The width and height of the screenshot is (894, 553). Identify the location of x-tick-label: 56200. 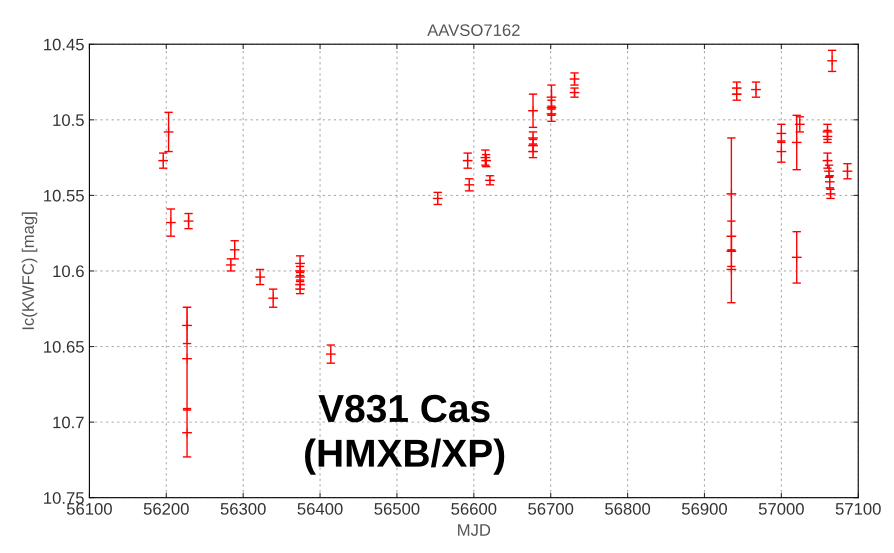
(166, 509).